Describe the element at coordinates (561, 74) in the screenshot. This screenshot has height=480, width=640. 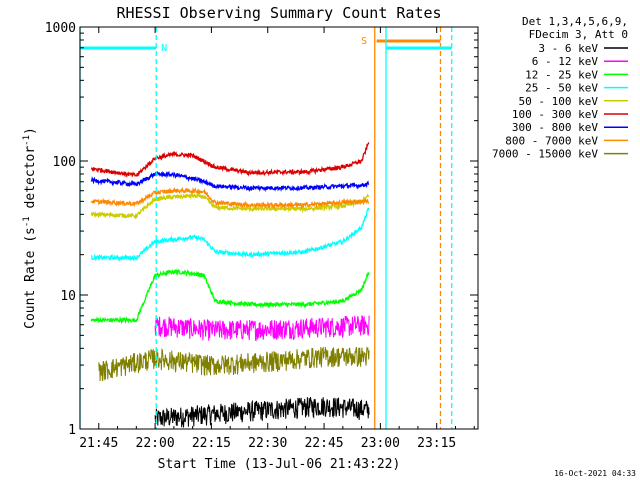
I see `legend-label-2: 12 - 25 keV` at that location.